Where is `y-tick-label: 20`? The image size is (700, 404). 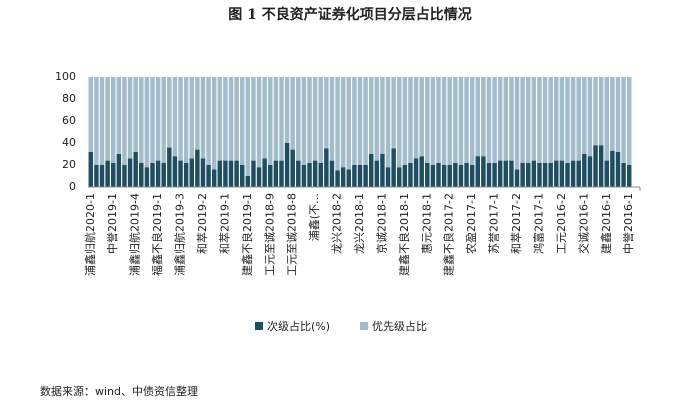
y-tick-label: 20 is located at coordinates (69, 164).